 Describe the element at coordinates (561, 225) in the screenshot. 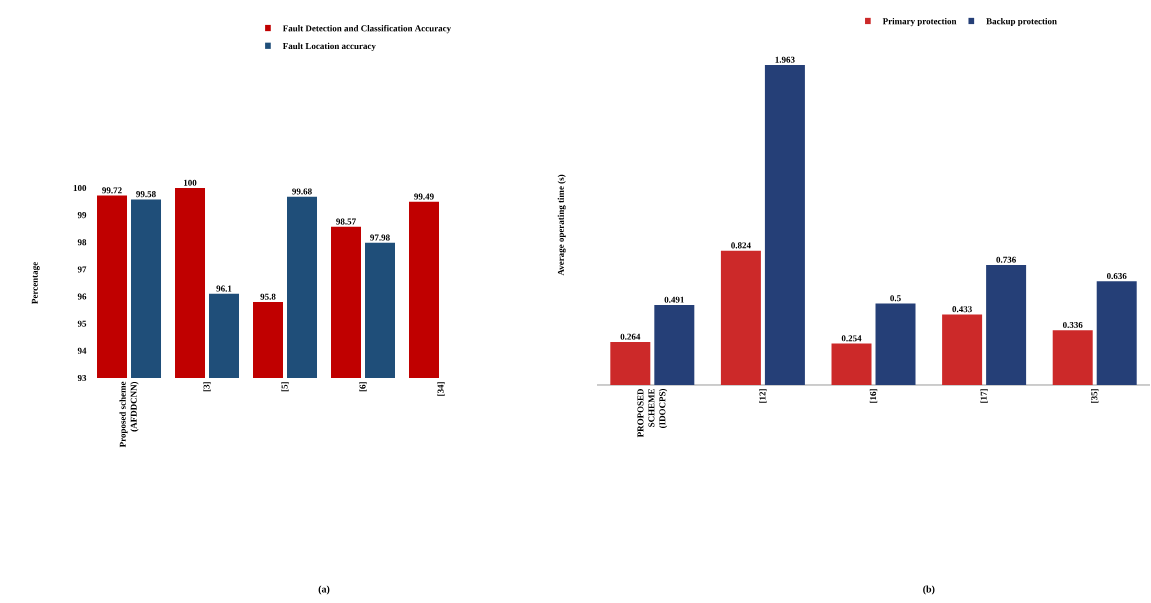

I see `y-axis-title: Average operating time (s)` at that location.